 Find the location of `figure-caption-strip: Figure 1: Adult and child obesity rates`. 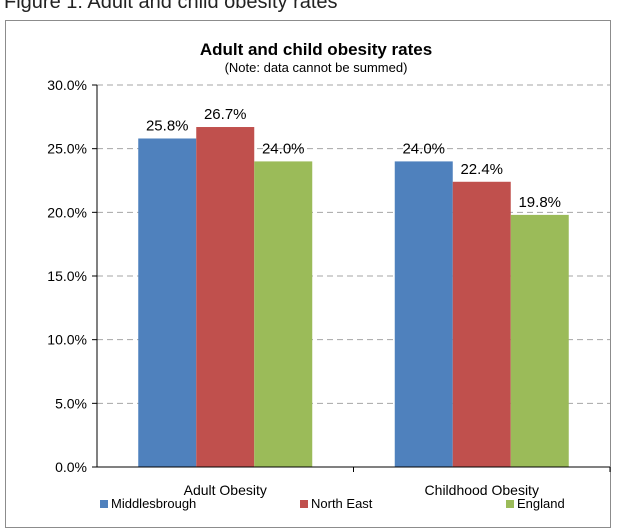

figure-caption-strip: Figure 1: Adult and child obesity rates is located at coordinates (308, 10).